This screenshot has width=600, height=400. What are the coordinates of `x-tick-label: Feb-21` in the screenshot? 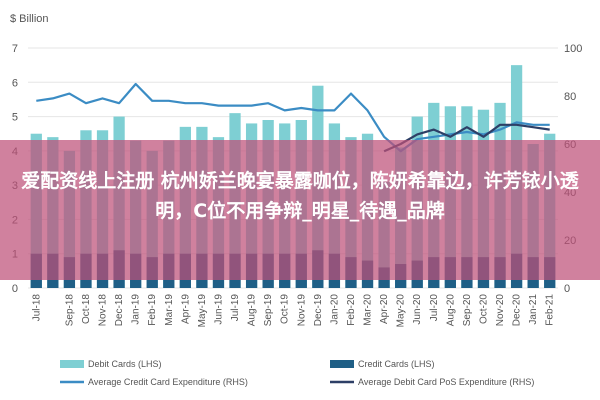 It's located at (550, 310).